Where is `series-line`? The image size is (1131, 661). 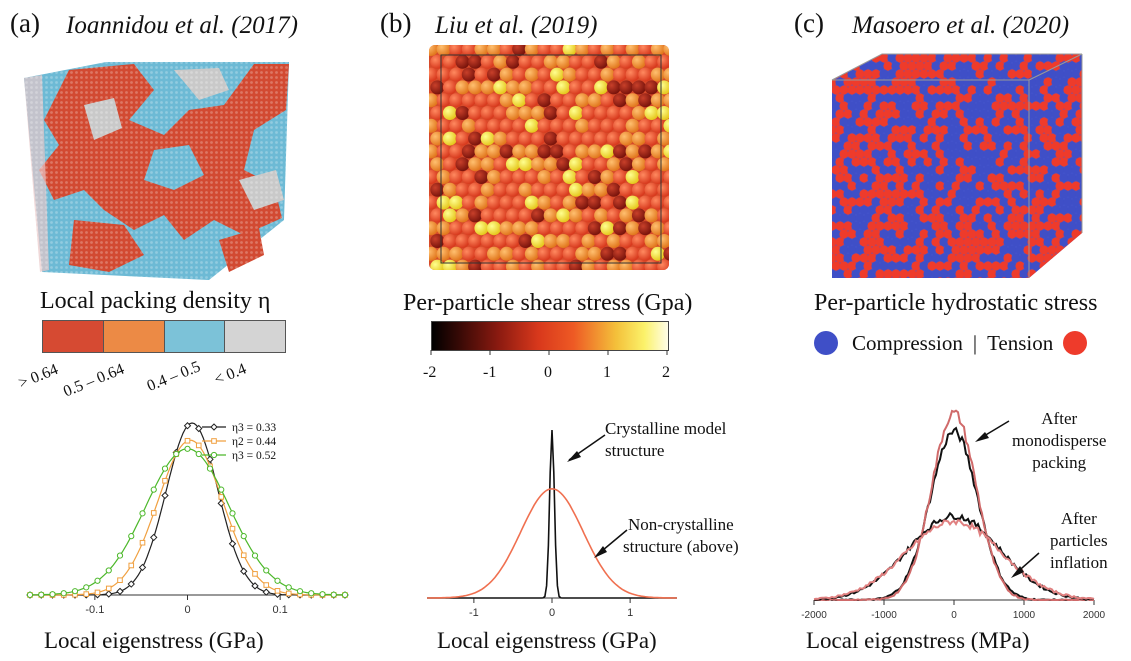
series-line is located at coordinates (954, 505).